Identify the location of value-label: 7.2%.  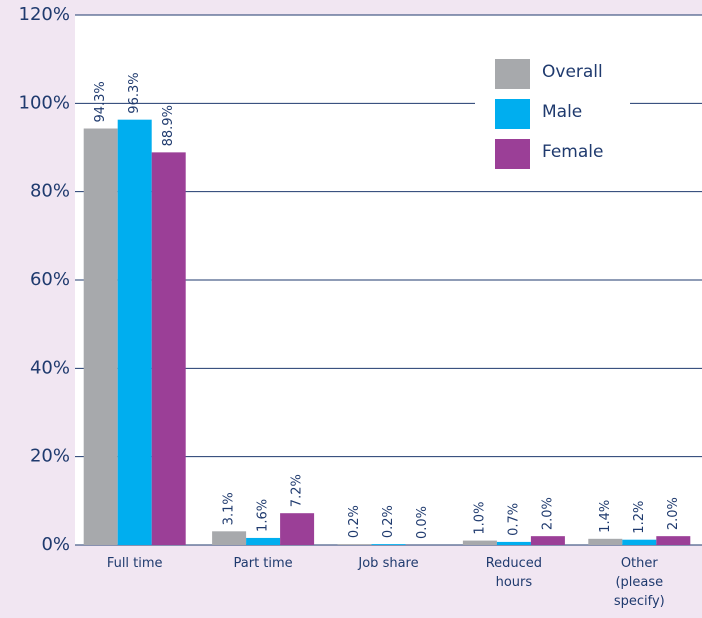
(297, 490).